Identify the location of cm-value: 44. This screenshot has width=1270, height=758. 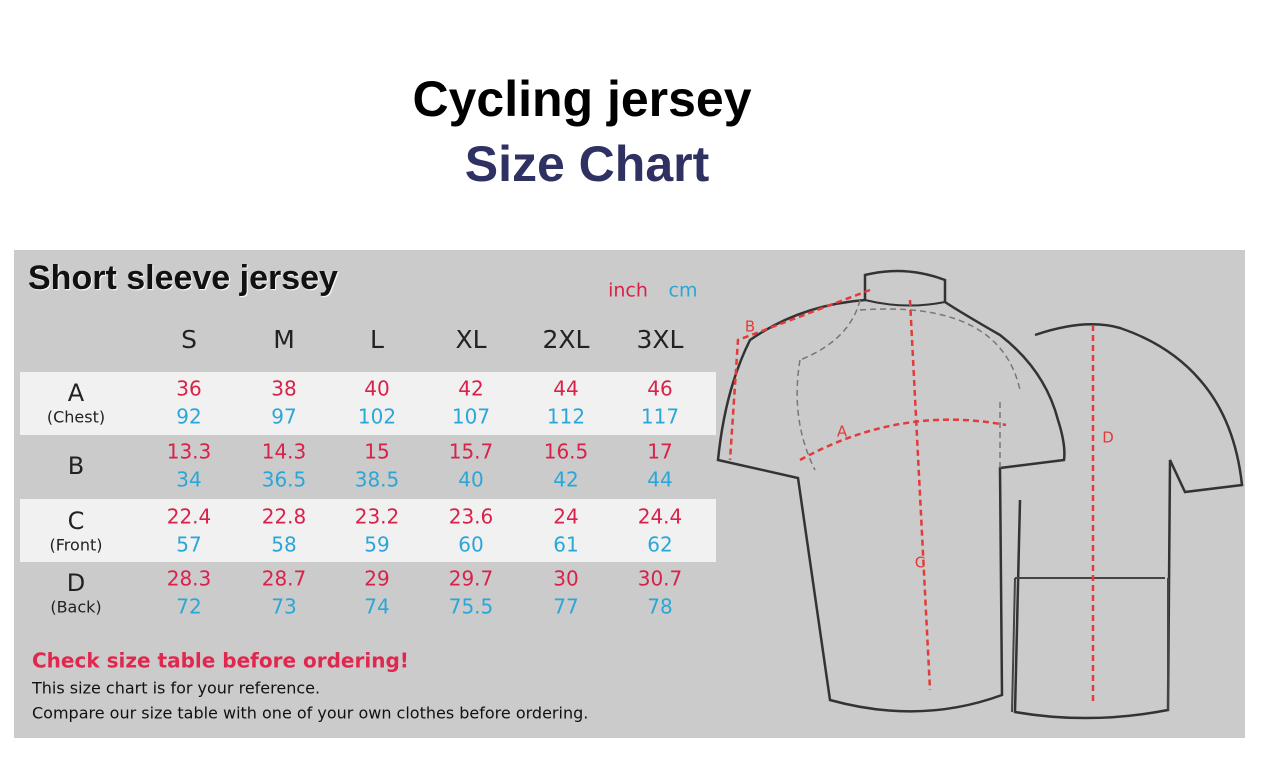
(659, 480).